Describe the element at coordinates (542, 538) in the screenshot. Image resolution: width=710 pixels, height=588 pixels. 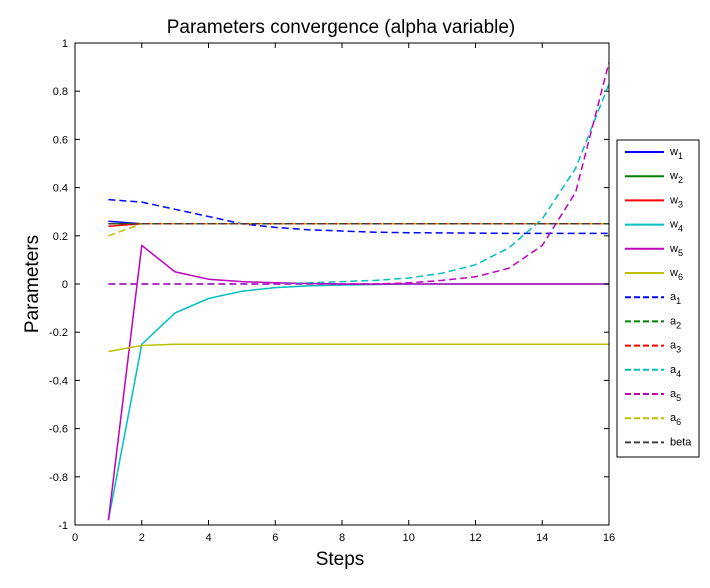
I see `x-tick-label: 14` at that location.